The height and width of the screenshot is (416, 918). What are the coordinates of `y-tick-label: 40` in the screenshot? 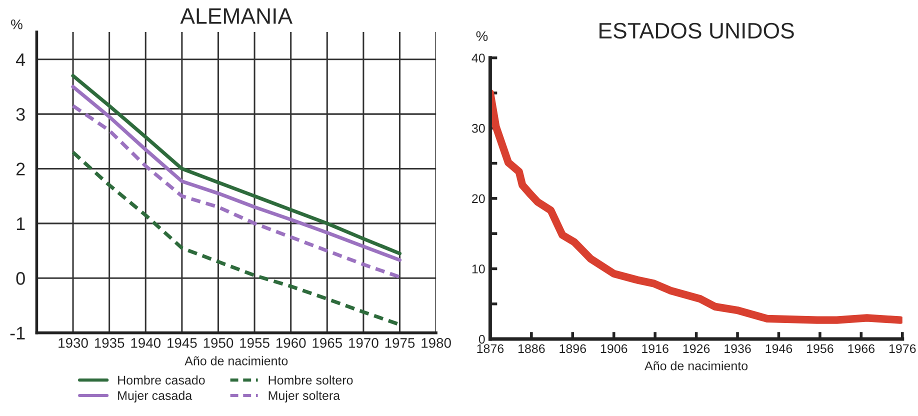 It's located at (478, 58).